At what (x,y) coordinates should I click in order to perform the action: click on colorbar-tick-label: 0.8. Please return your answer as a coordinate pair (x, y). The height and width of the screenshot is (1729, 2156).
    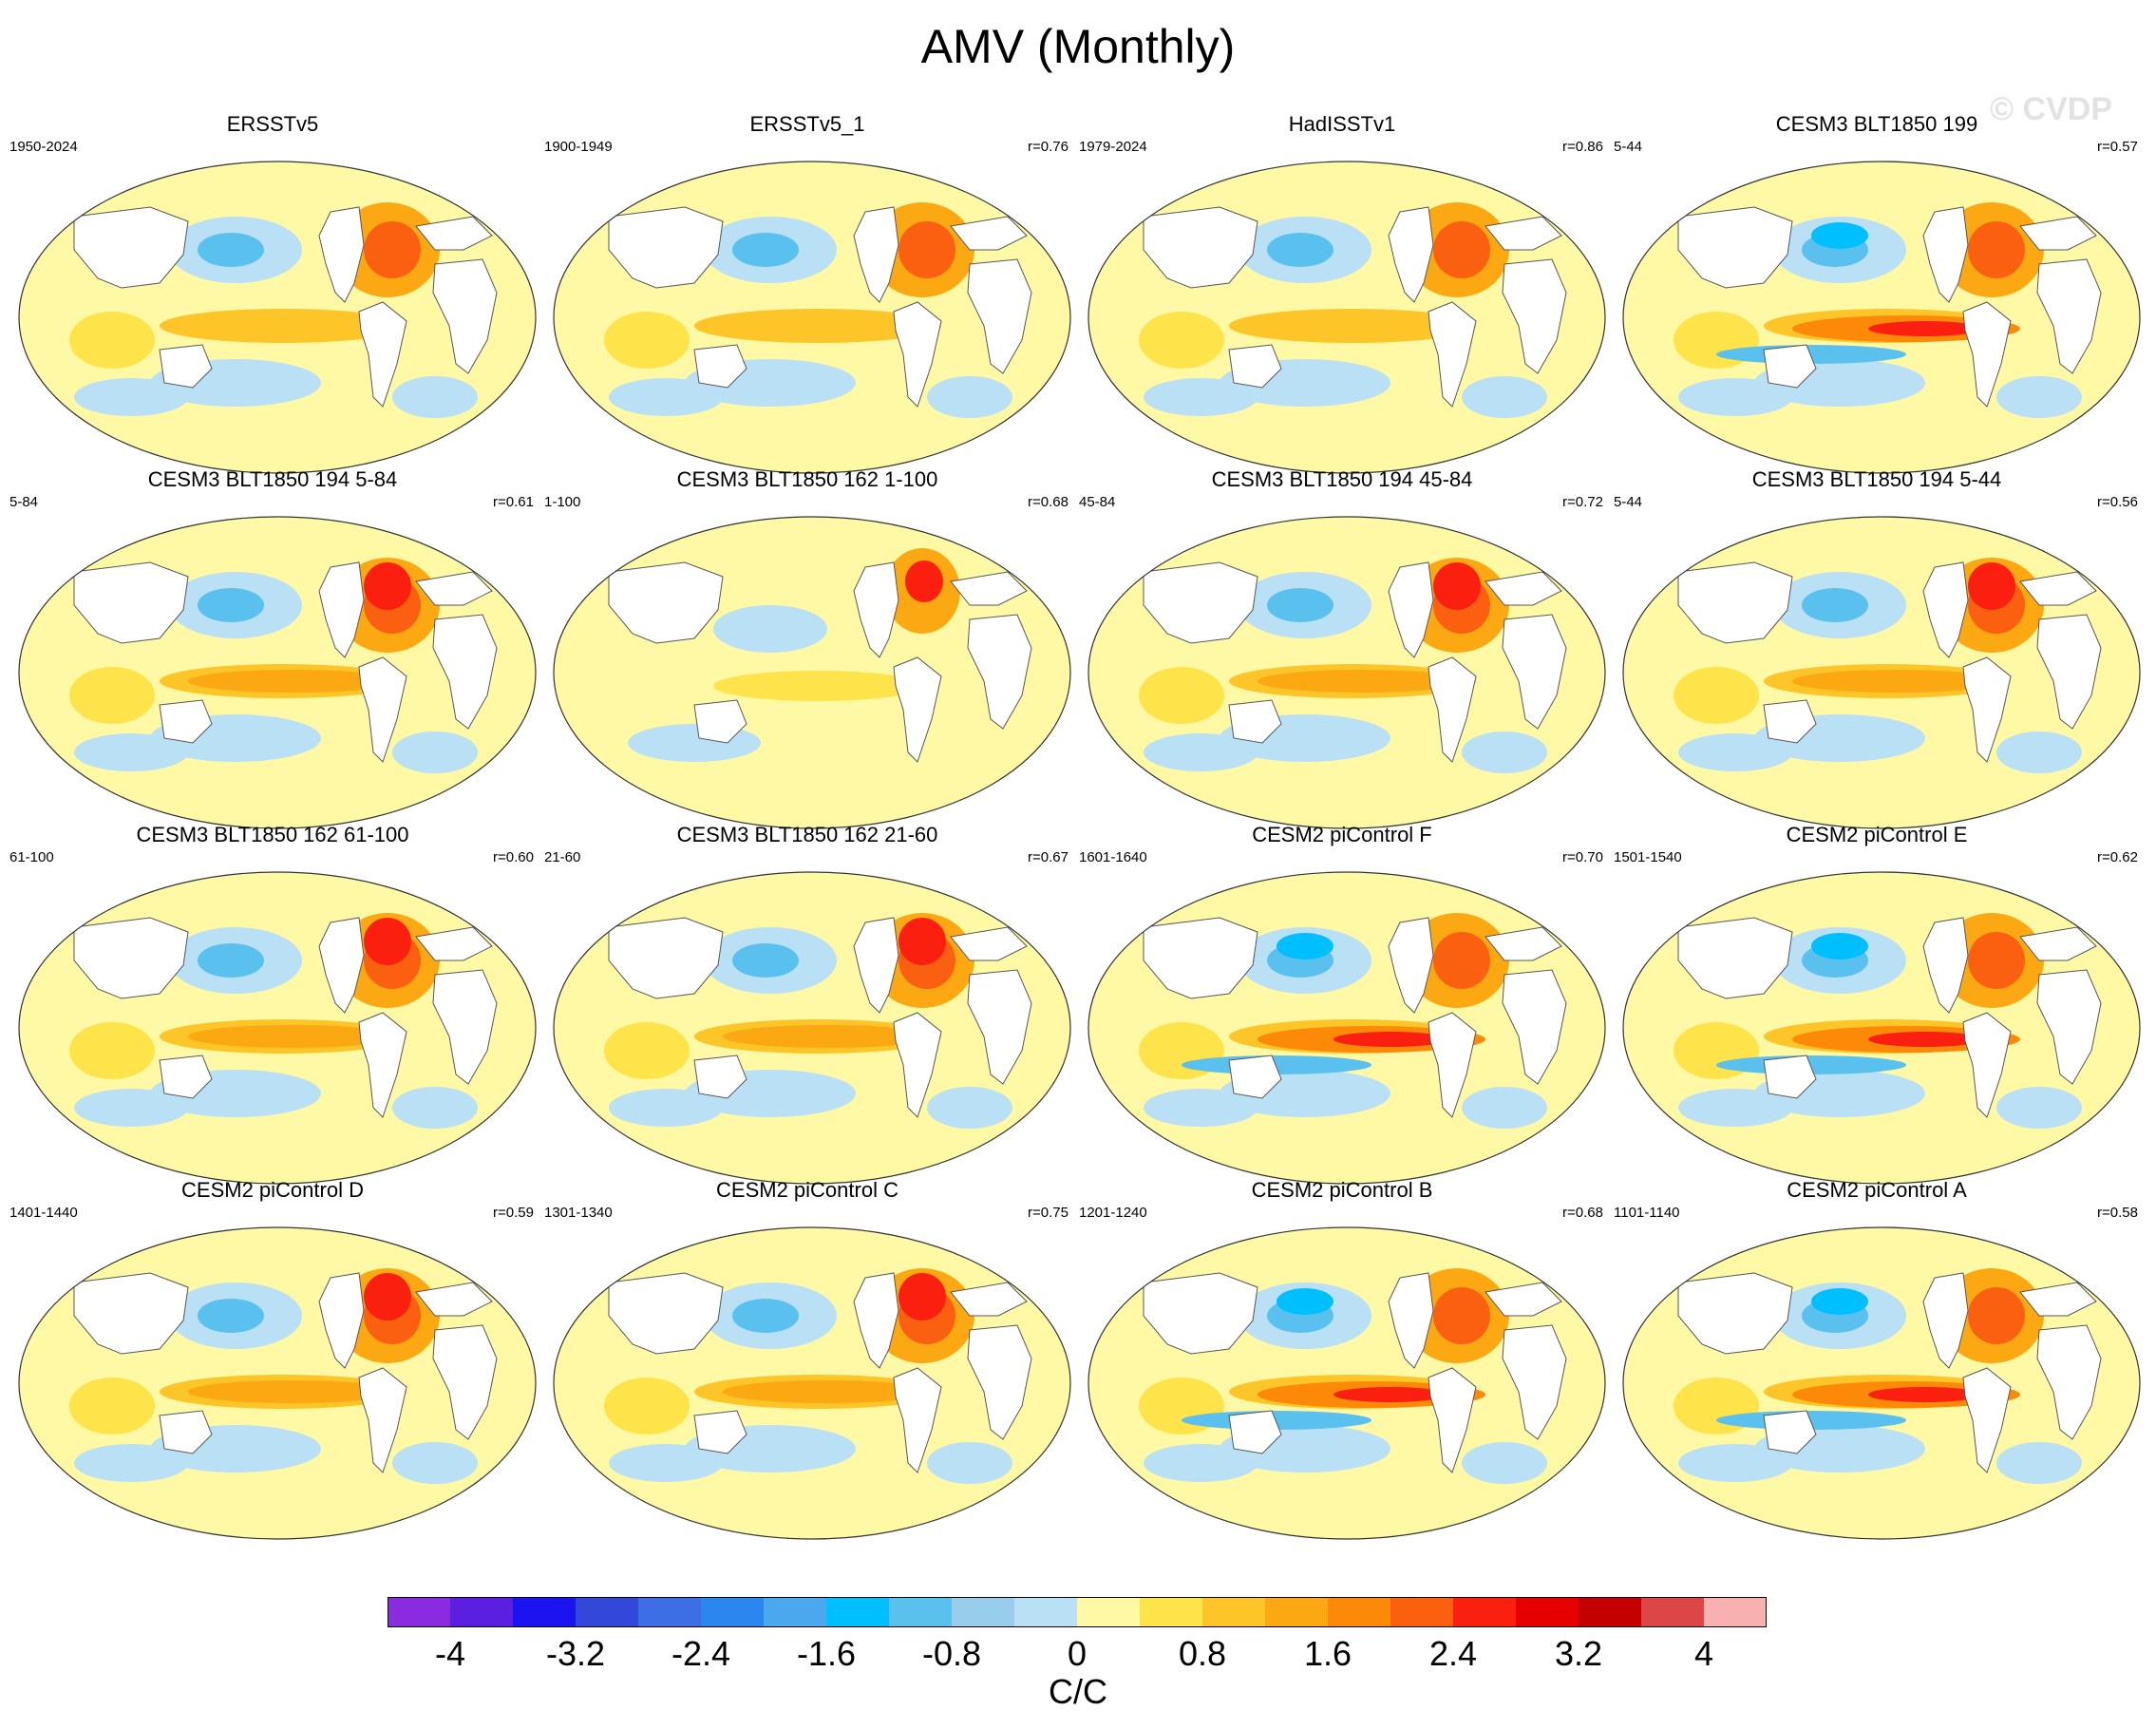
    Looking at the image, I should click on (1202, 1653).